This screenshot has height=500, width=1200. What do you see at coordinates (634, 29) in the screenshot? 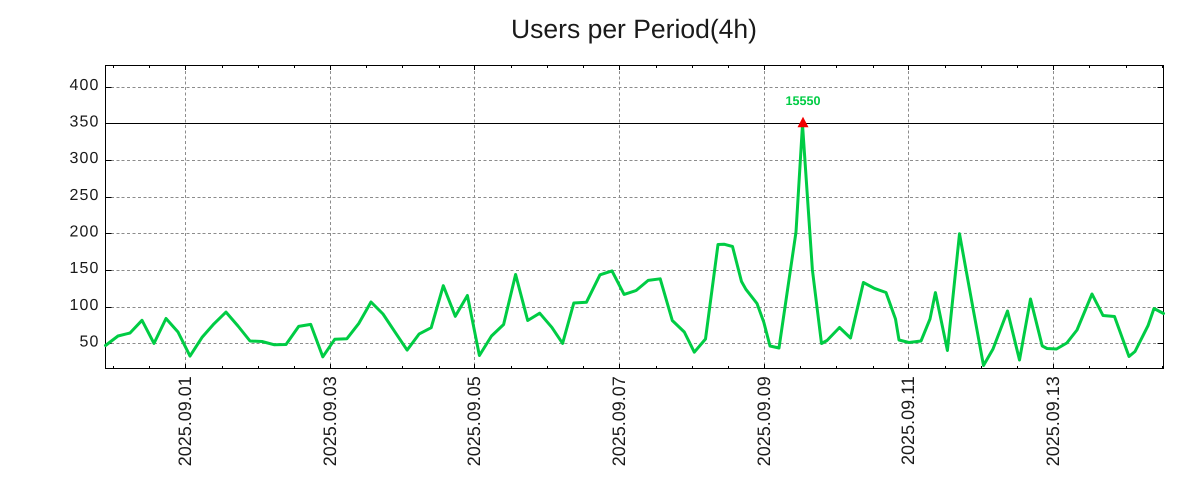
I see `svg-text: Users per Period(4h)` at bounding box center [634, 29].